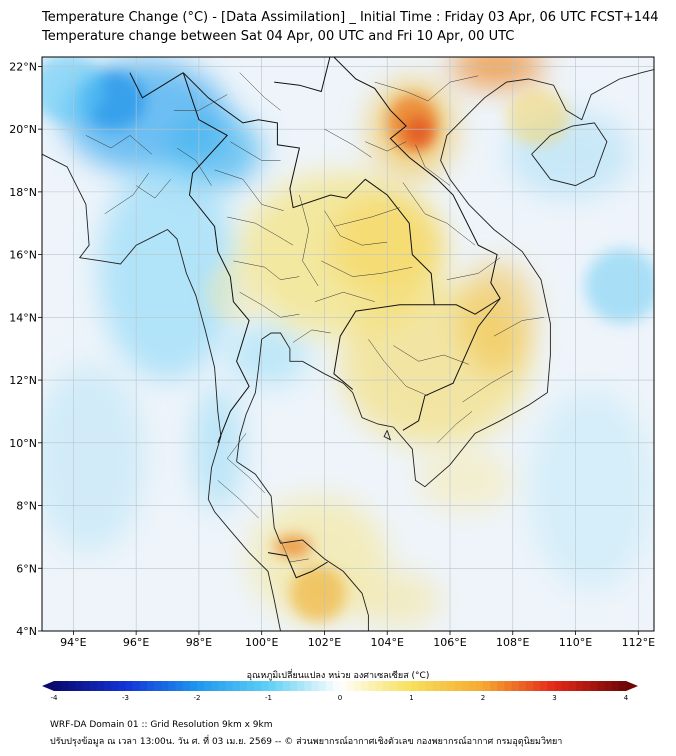 The image size is (676, 756). Describe the element at coordinates (340, 691) in the screenshot. I see `colorbar: -4 -3 -2 -1 0 1 2 3 4` at that location.